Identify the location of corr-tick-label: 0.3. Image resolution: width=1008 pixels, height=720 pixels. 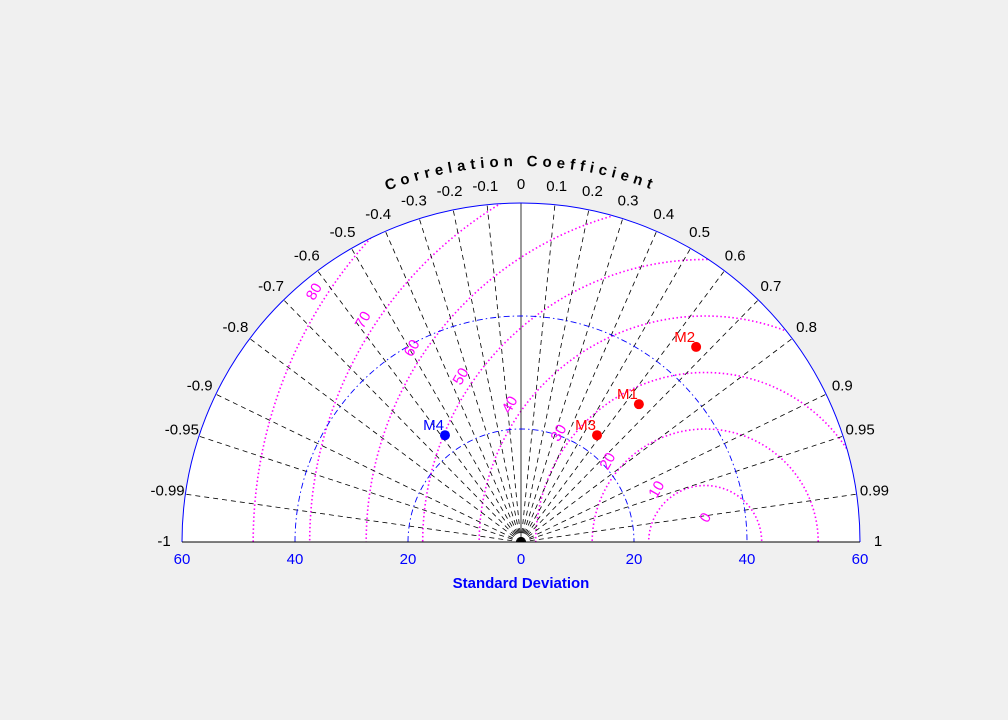
(628, 200).